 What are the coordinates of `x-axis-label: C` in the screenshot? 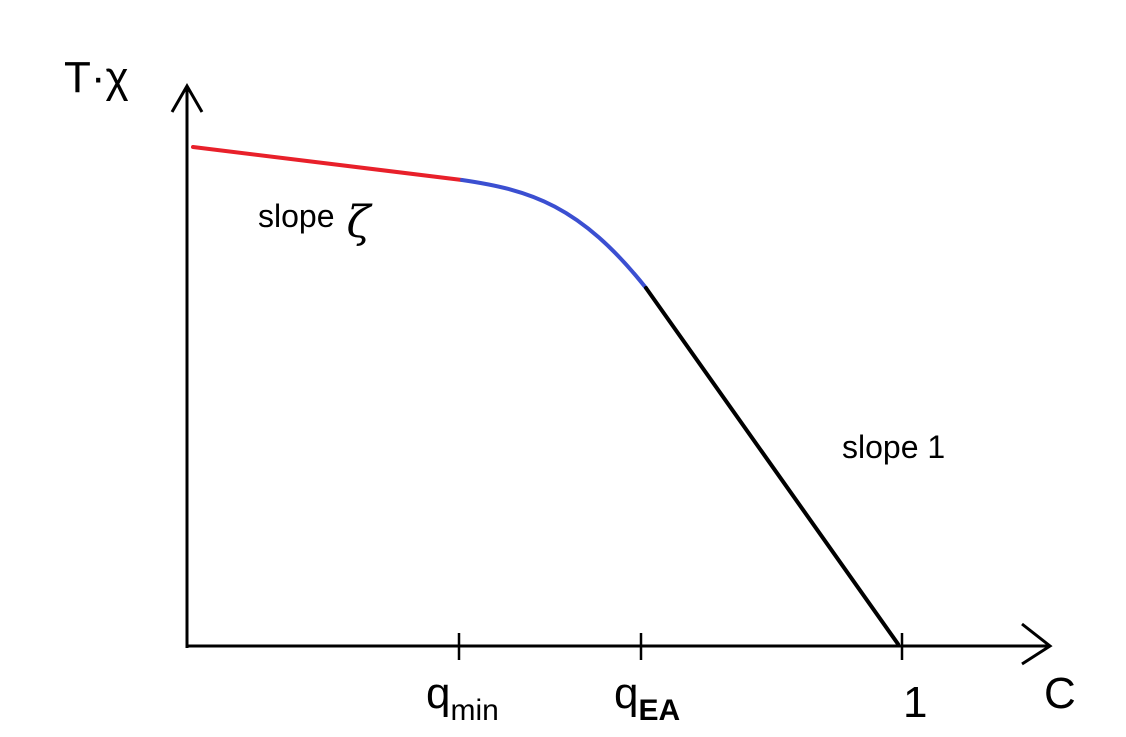 It's located at (1060, 693).